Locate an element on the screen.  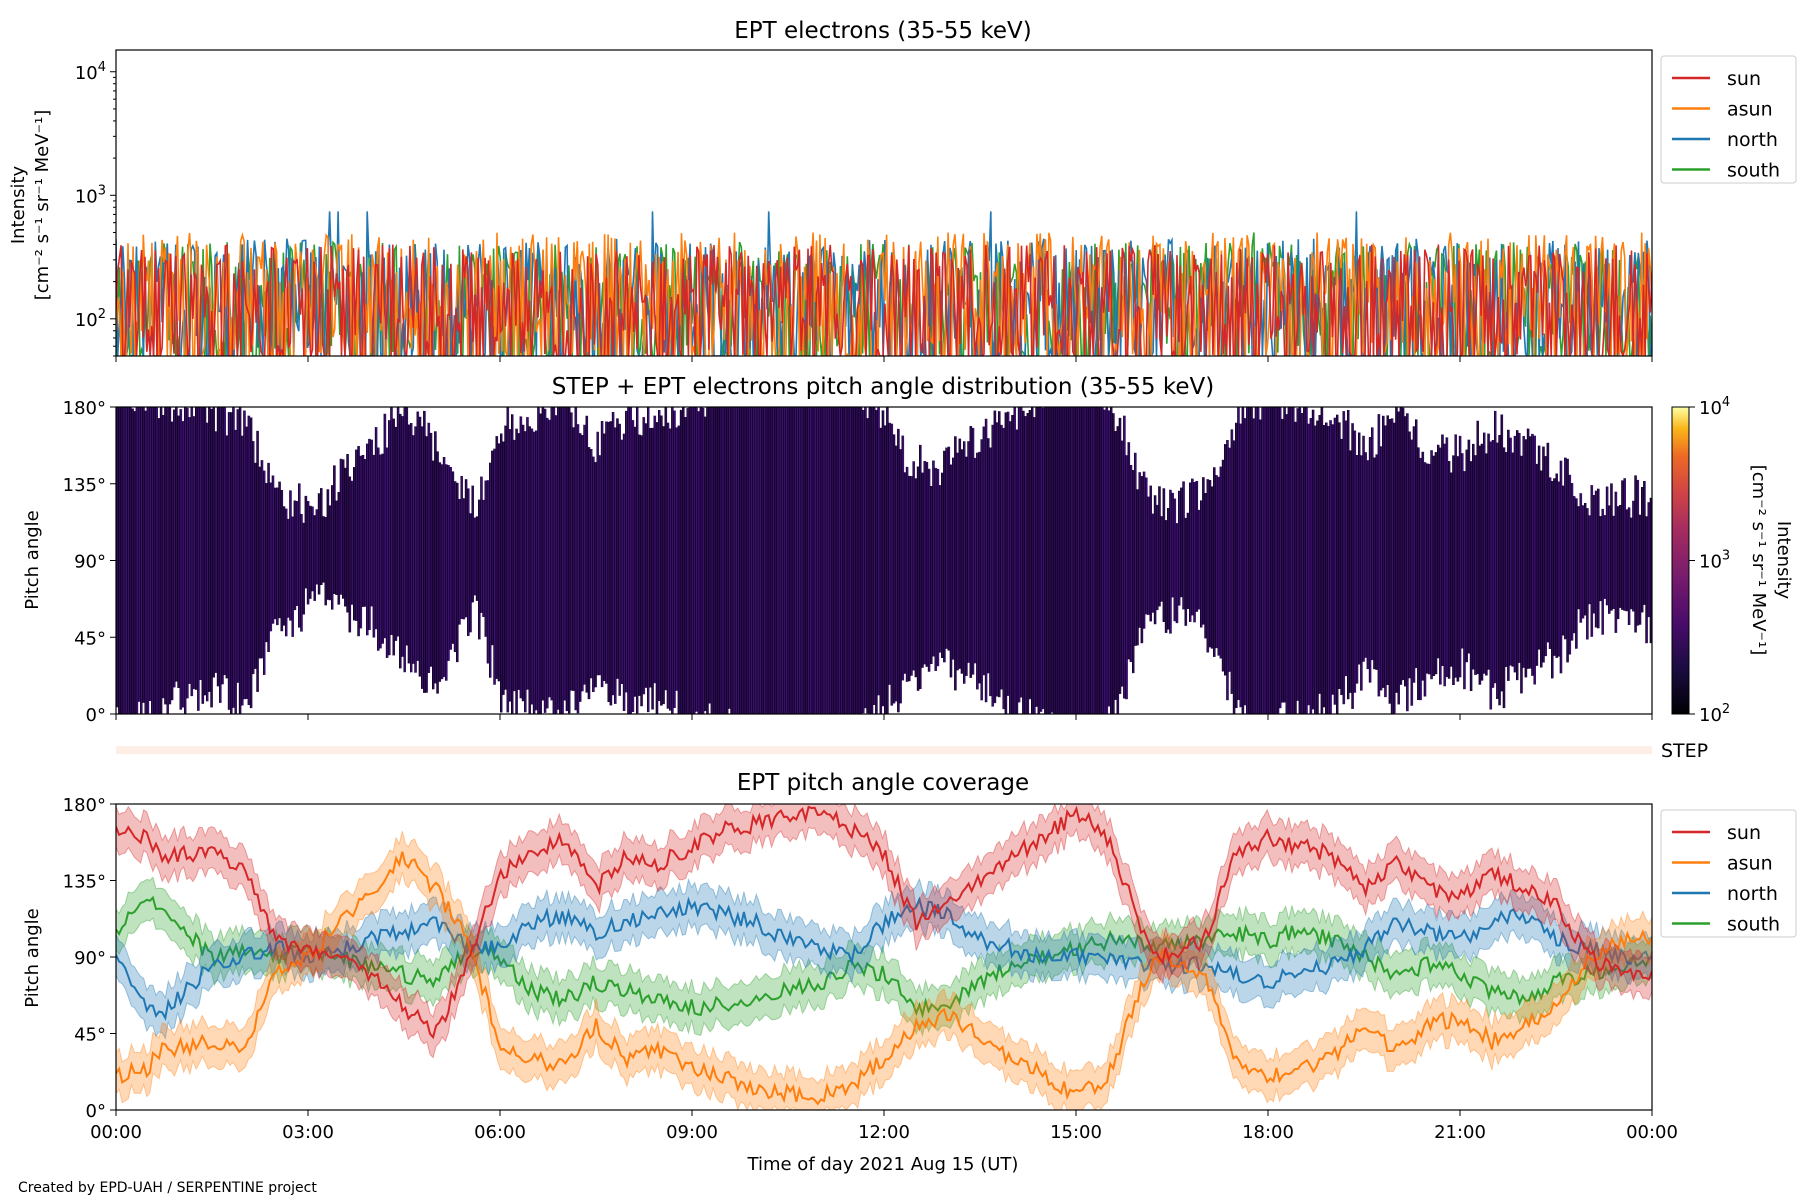
intensity-title: EPT electrons (35-55 keV) is located at coordinates (882, 31).